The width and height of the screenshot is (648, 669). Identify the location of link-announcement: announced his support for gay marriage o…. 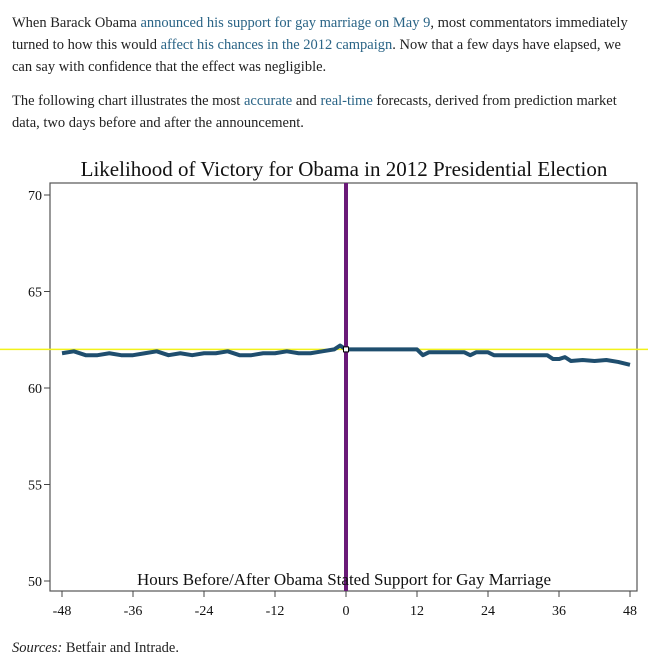
(285, 23).